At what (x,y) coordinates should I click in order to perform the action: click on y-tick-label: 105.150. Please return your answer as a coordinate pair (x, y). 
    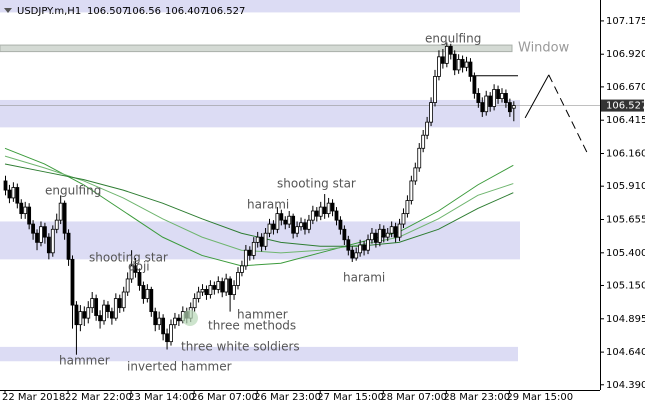
    Looking at the image, I should click on (625, 285).